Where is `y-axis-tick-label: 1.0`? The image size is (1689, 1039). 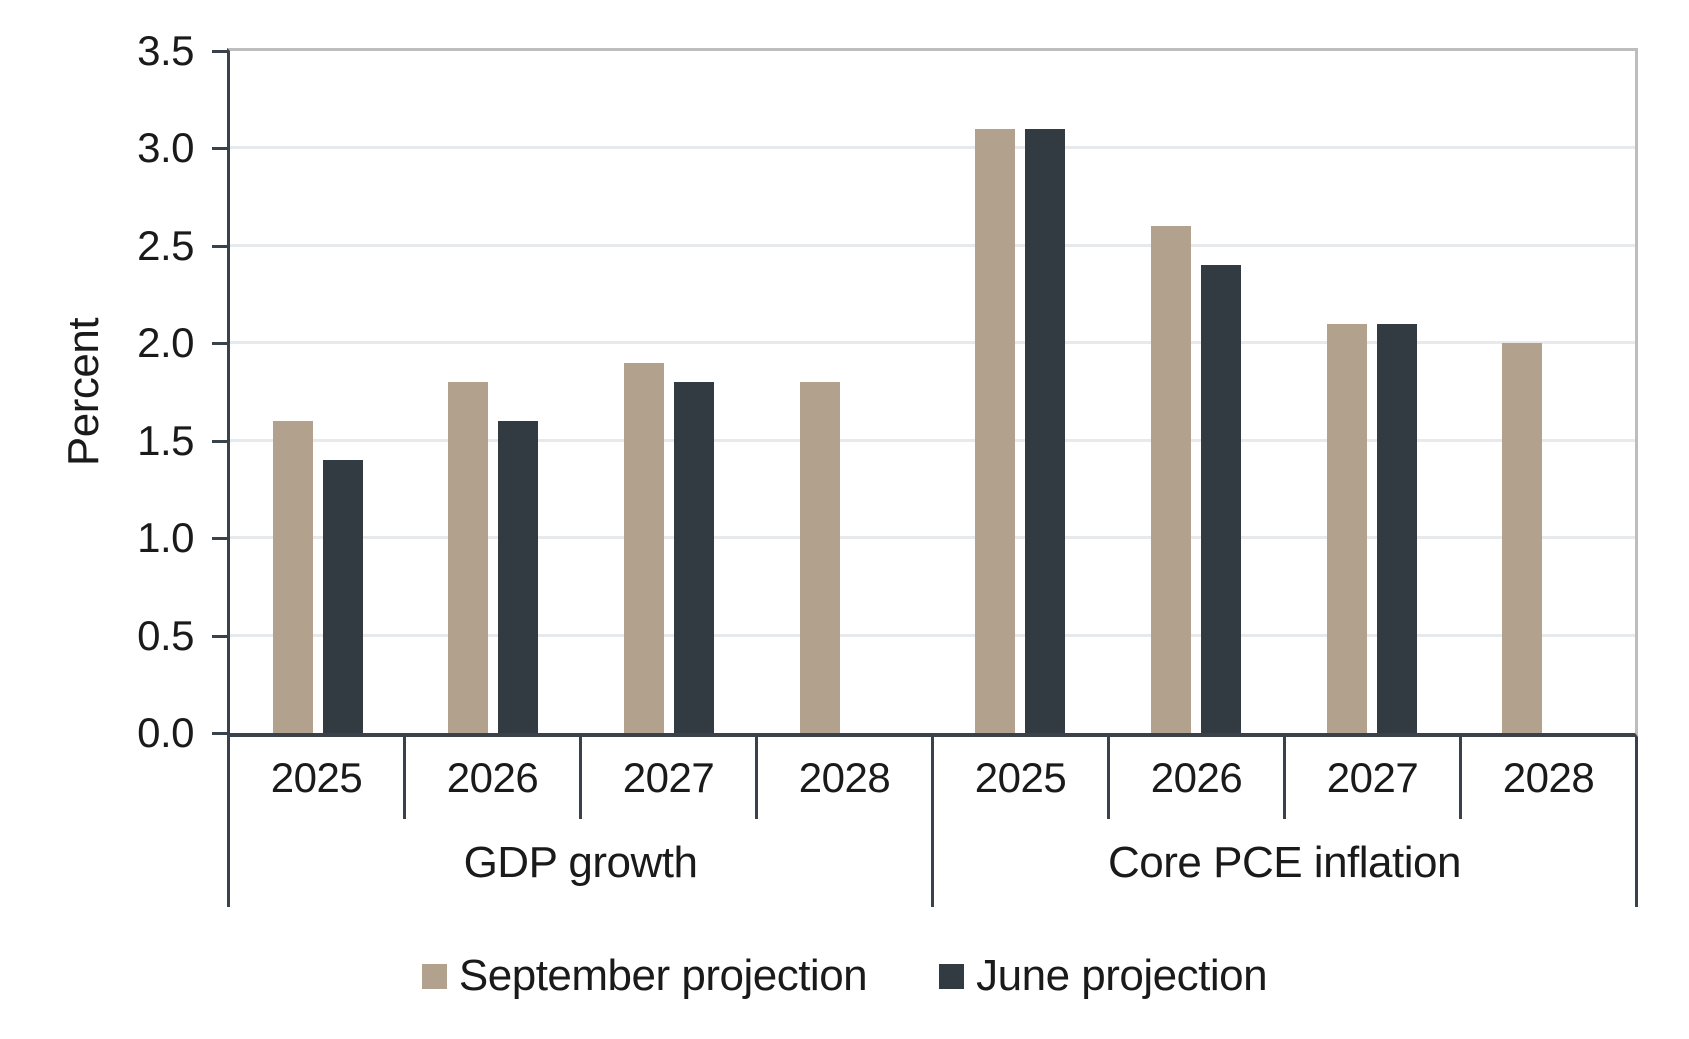
y-axis-tick-label: 1.0 is located at coordinates (165, 538).